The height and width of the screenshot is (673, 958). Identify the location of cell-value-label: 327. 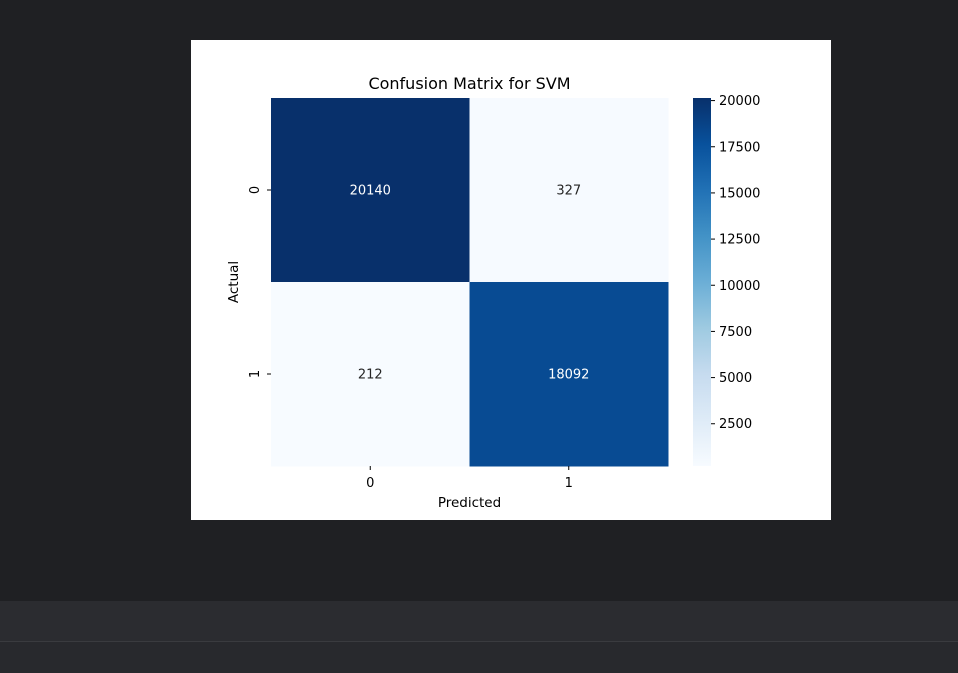
(568, 191).